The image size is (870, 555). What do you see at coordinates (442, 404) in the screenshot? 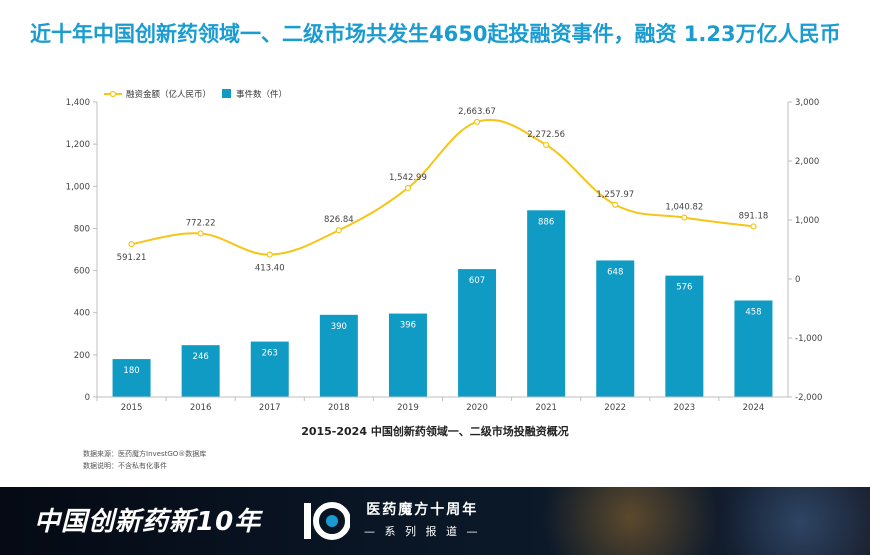
I see `x-axis: 2015 2016 2017 2018 2019 2020 2021 2022 2023 2024` at bounding box center [442, 404].